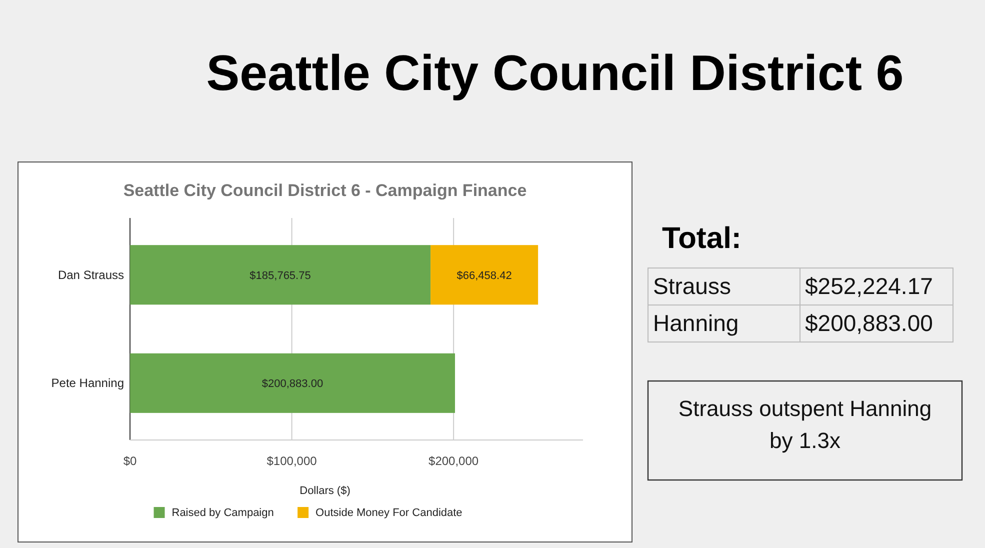 This screenshot has width=985, height=548. I want to click on category-label: Hanning, so click(696, 323).